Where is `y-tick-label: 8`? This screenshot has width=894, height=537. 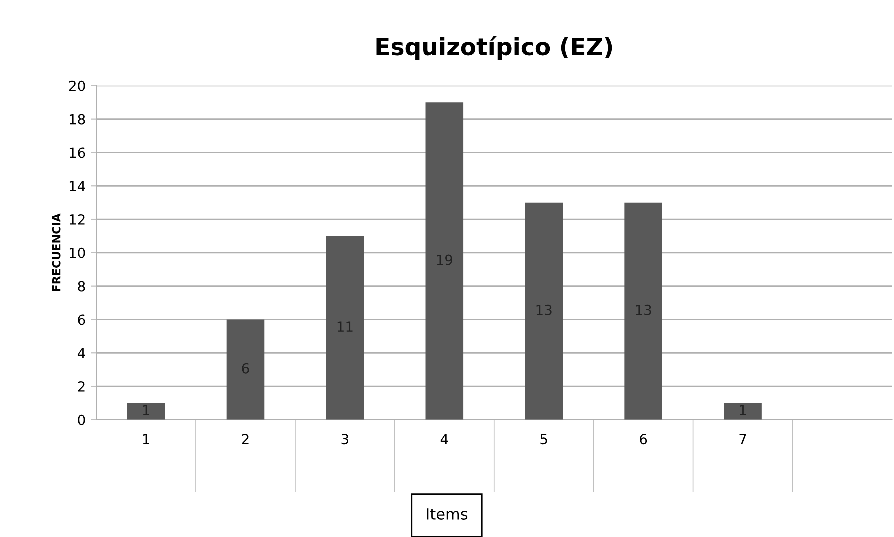 y-tick-label: 8 is located at coordinates (82, 286).